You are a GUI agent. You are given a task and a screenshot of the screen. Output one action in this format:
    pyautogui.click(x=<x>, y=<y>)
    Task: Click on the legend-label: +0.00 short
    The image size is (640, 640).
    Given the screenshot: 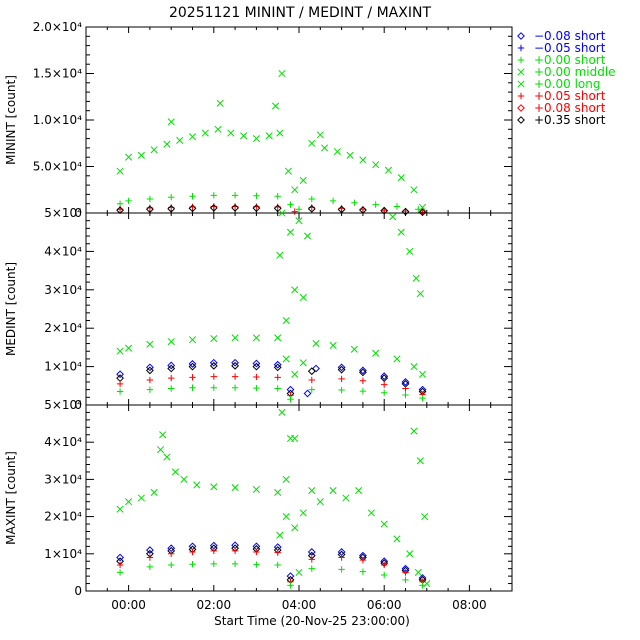 What is the action you would take?
    pyautogui.click(x=570, y=60)
    